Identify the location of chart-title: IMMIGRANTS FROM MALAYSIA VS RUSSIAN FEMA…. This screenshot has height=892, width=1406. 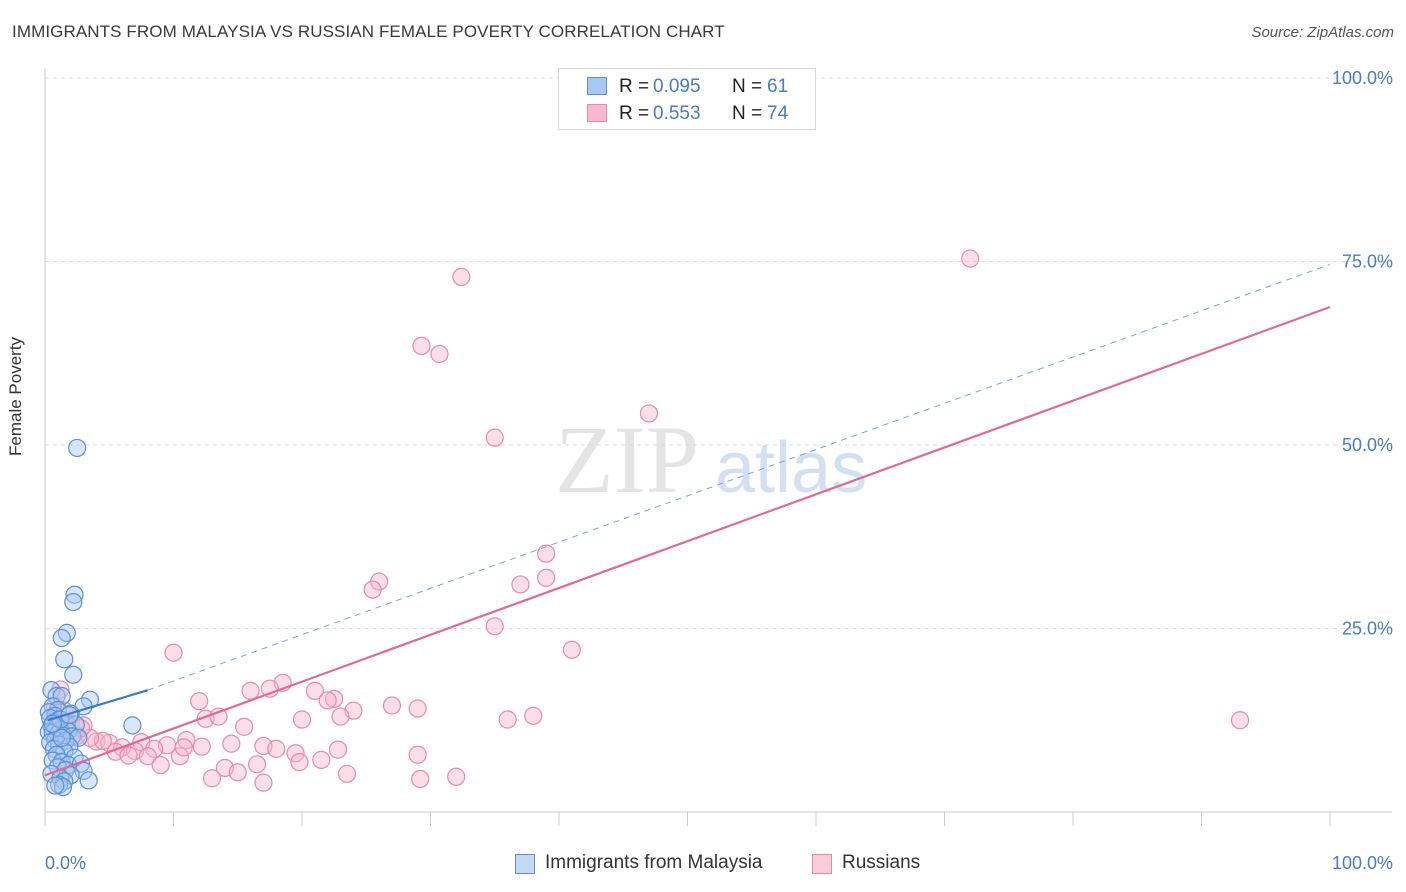
(368, 31).